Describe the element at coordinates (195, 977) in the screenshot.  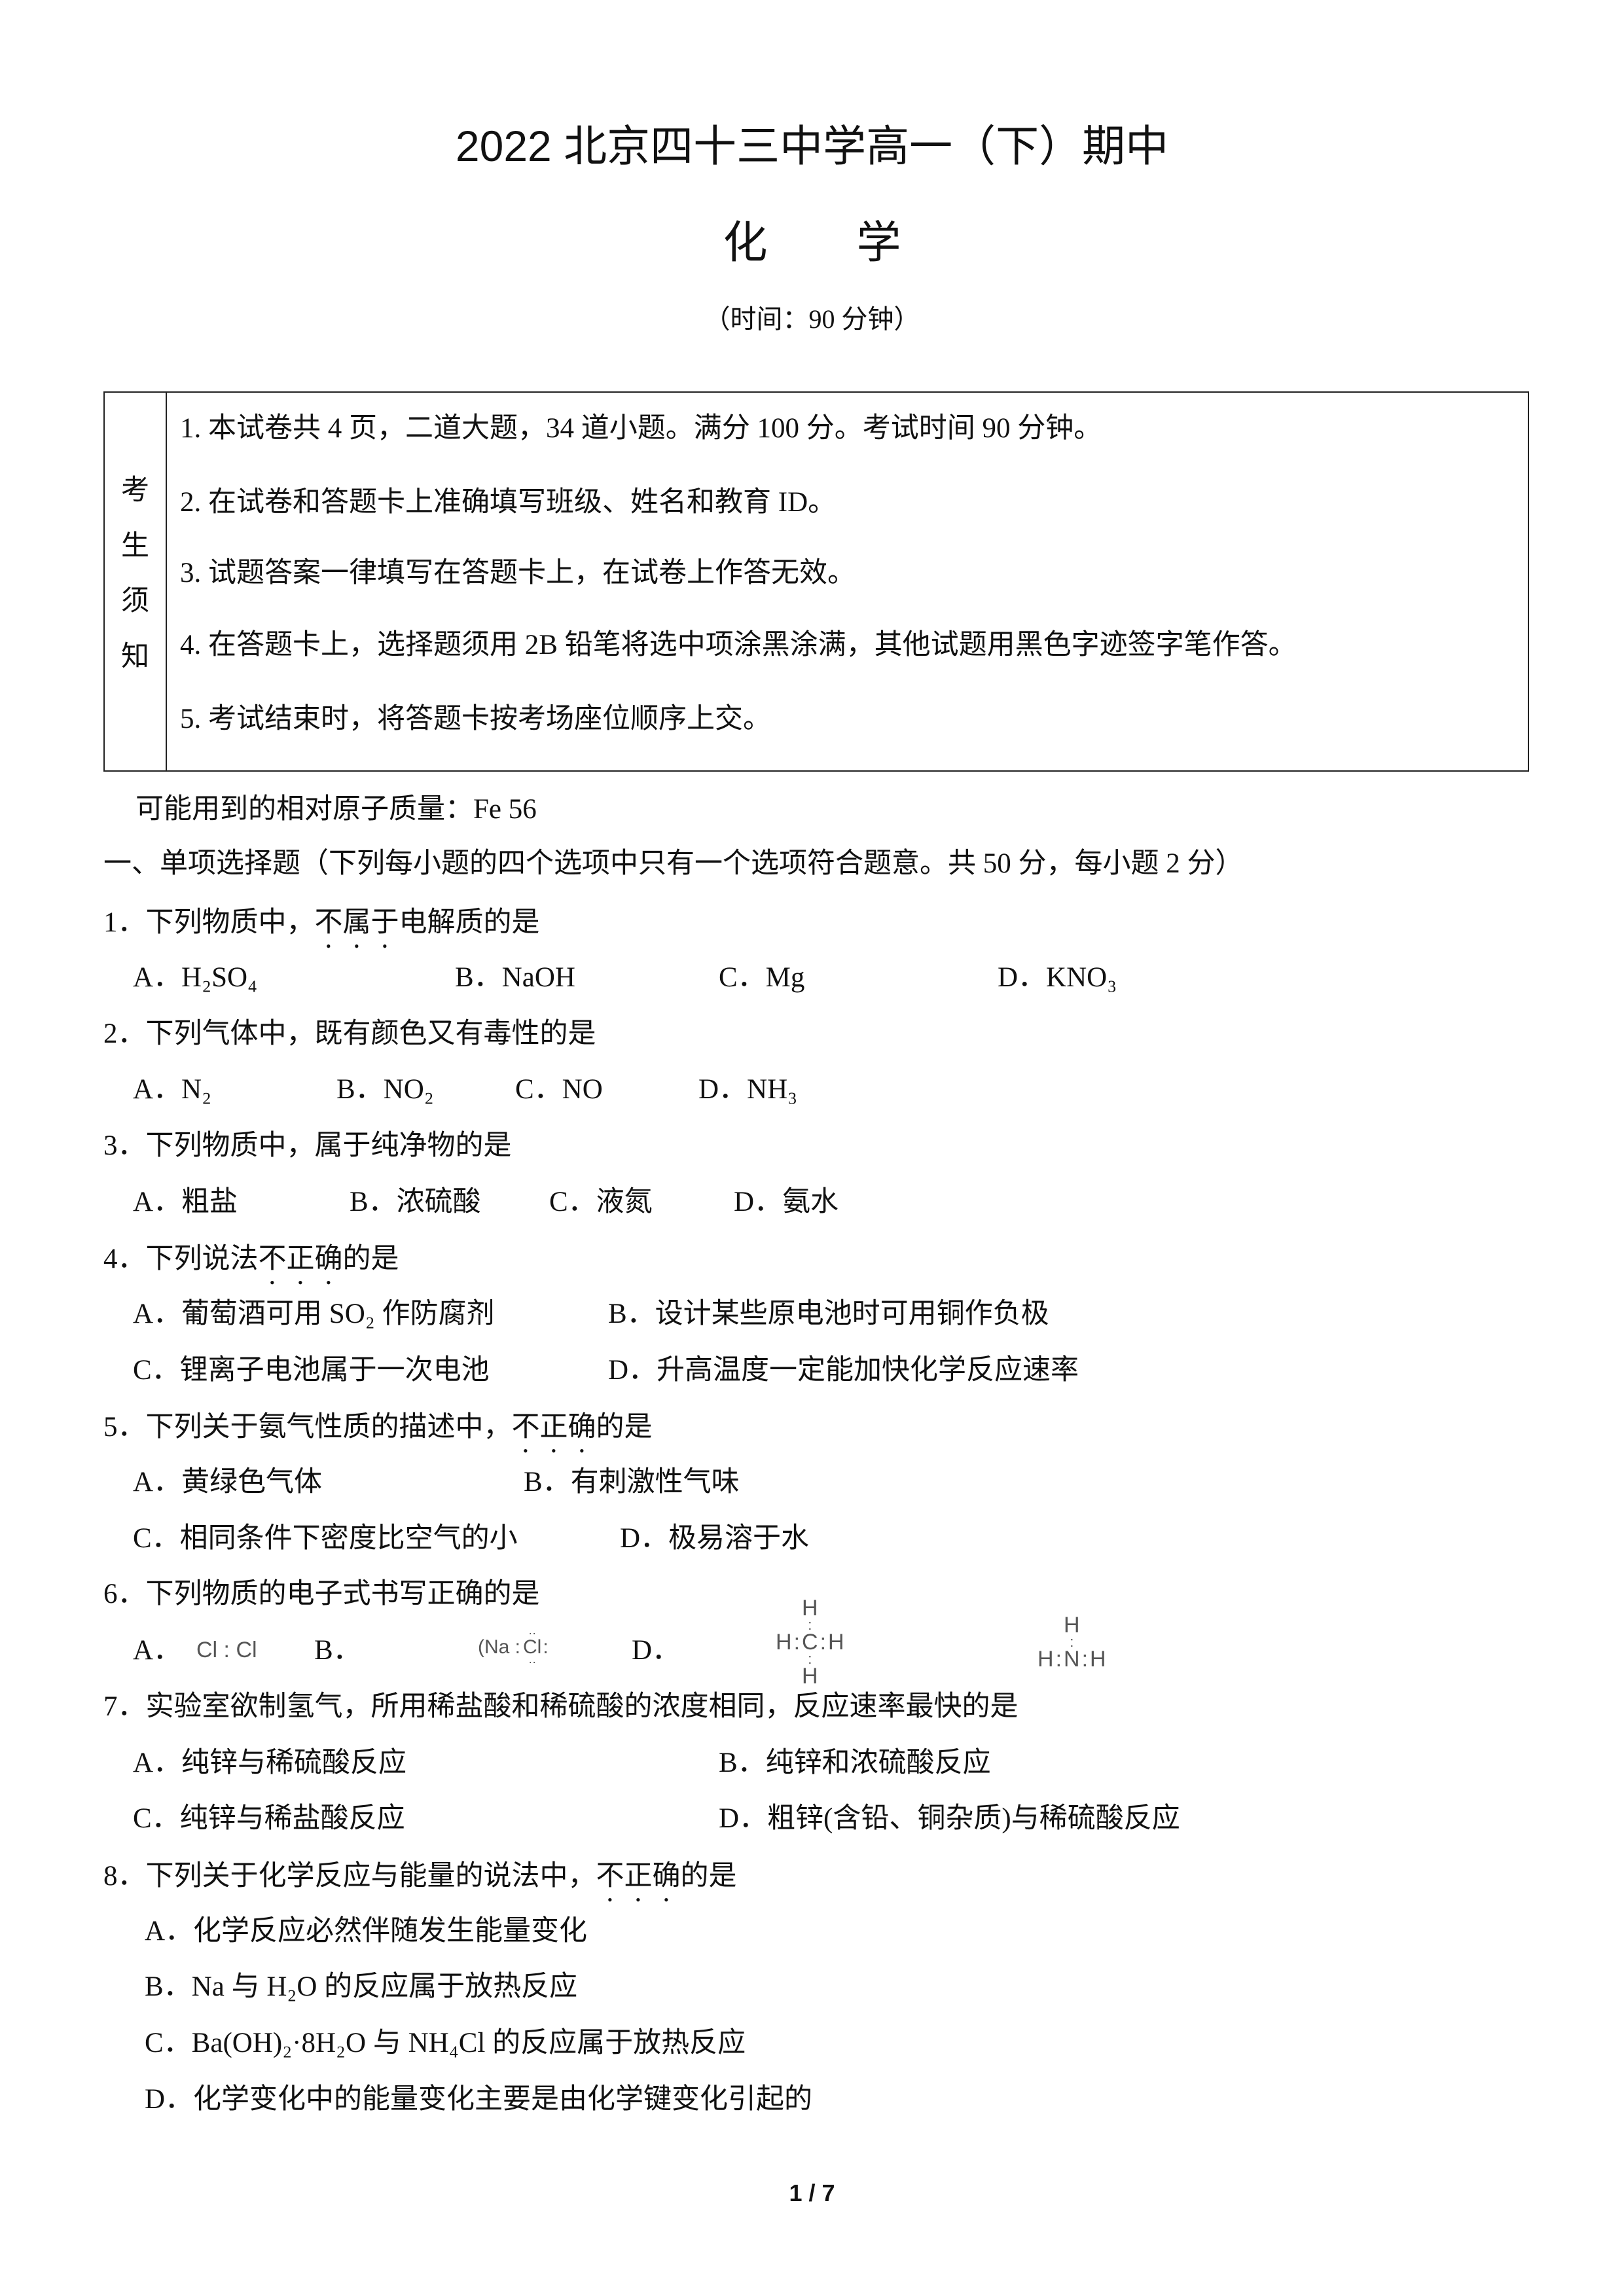
I see `option: A．H₂SO₄` at that location.